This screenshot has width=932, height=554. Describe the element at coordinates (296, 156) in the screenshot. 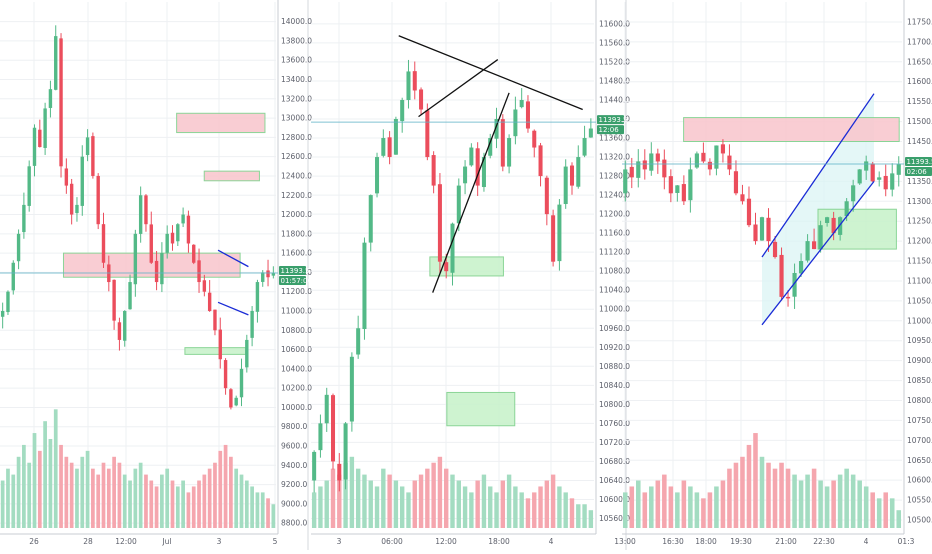

I see `y-tick-label: 12600.0` at that location.